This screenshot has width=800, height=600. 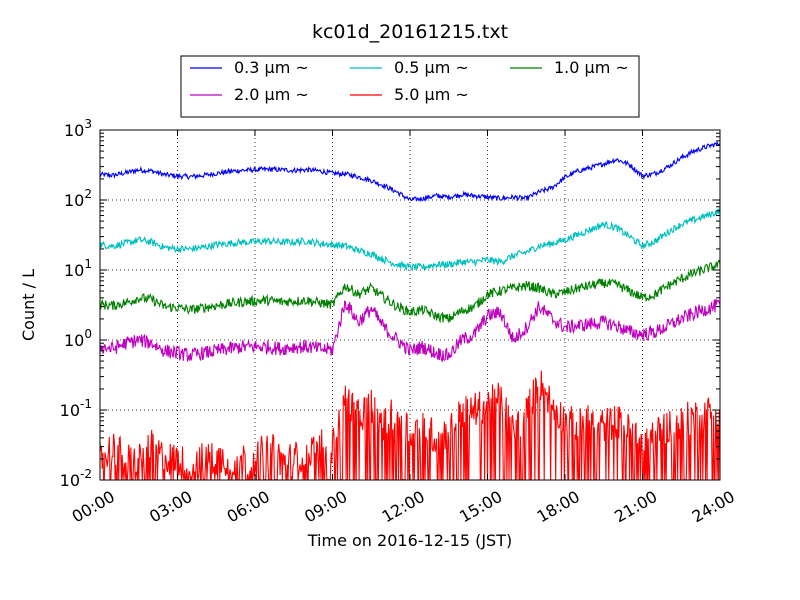 I want to click on y-tick-label: 10⁻², so click(x=76, y=478).